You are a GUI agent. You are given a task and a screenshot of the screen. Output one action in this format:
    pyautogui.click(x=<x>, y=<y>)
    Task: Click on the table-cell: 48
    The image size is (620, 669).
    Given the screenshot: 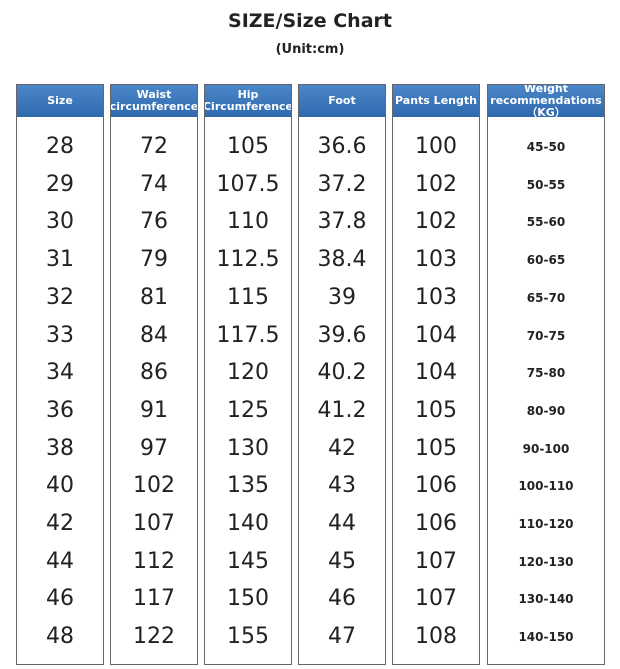 What is the action you would take?
    pyautogui.click(x=60, y=637)
    